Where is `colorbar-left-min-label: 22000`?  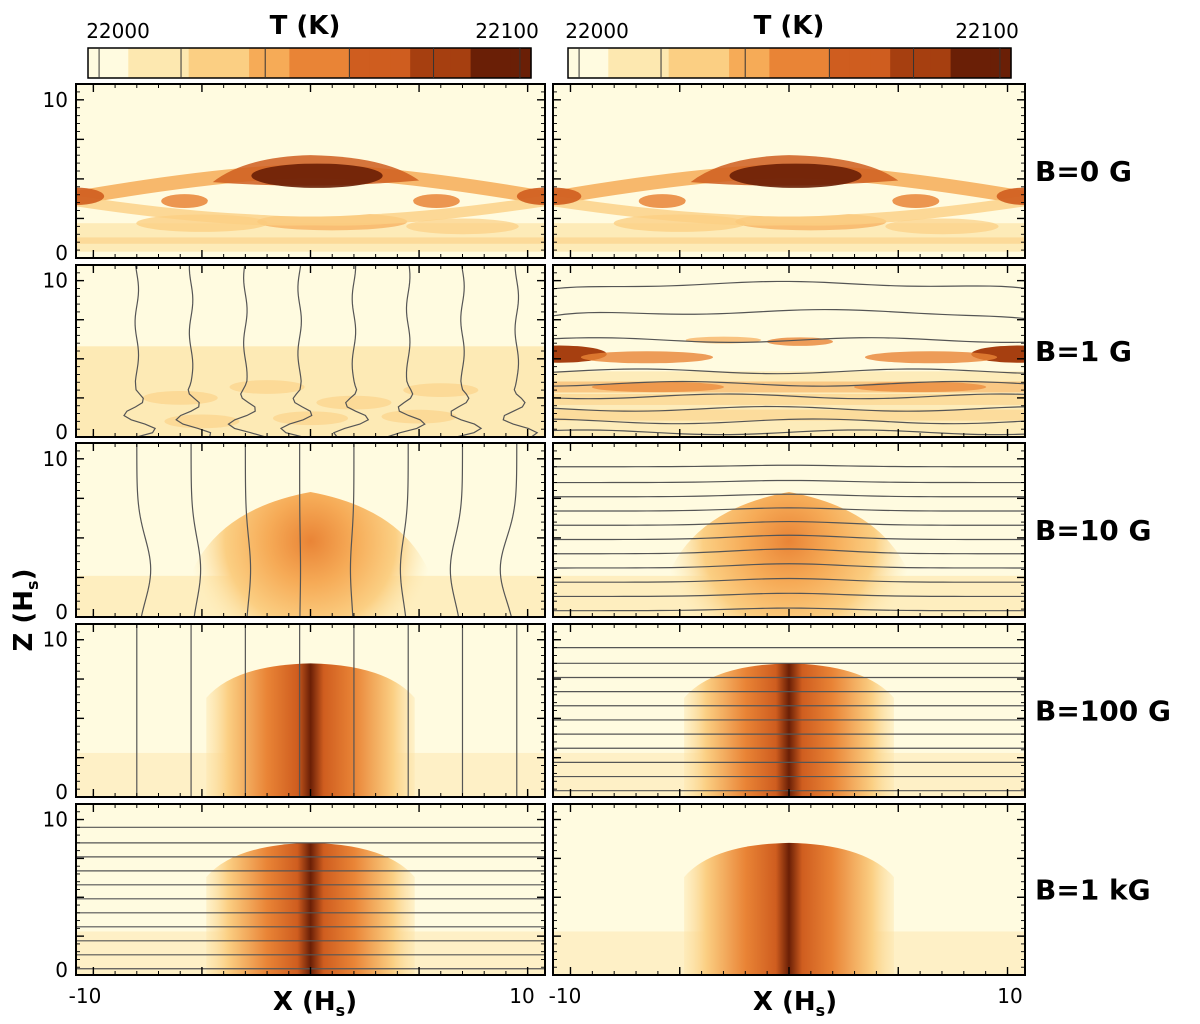
colorbar-left-min-label: 22000 is located at coordinates (118, 31).